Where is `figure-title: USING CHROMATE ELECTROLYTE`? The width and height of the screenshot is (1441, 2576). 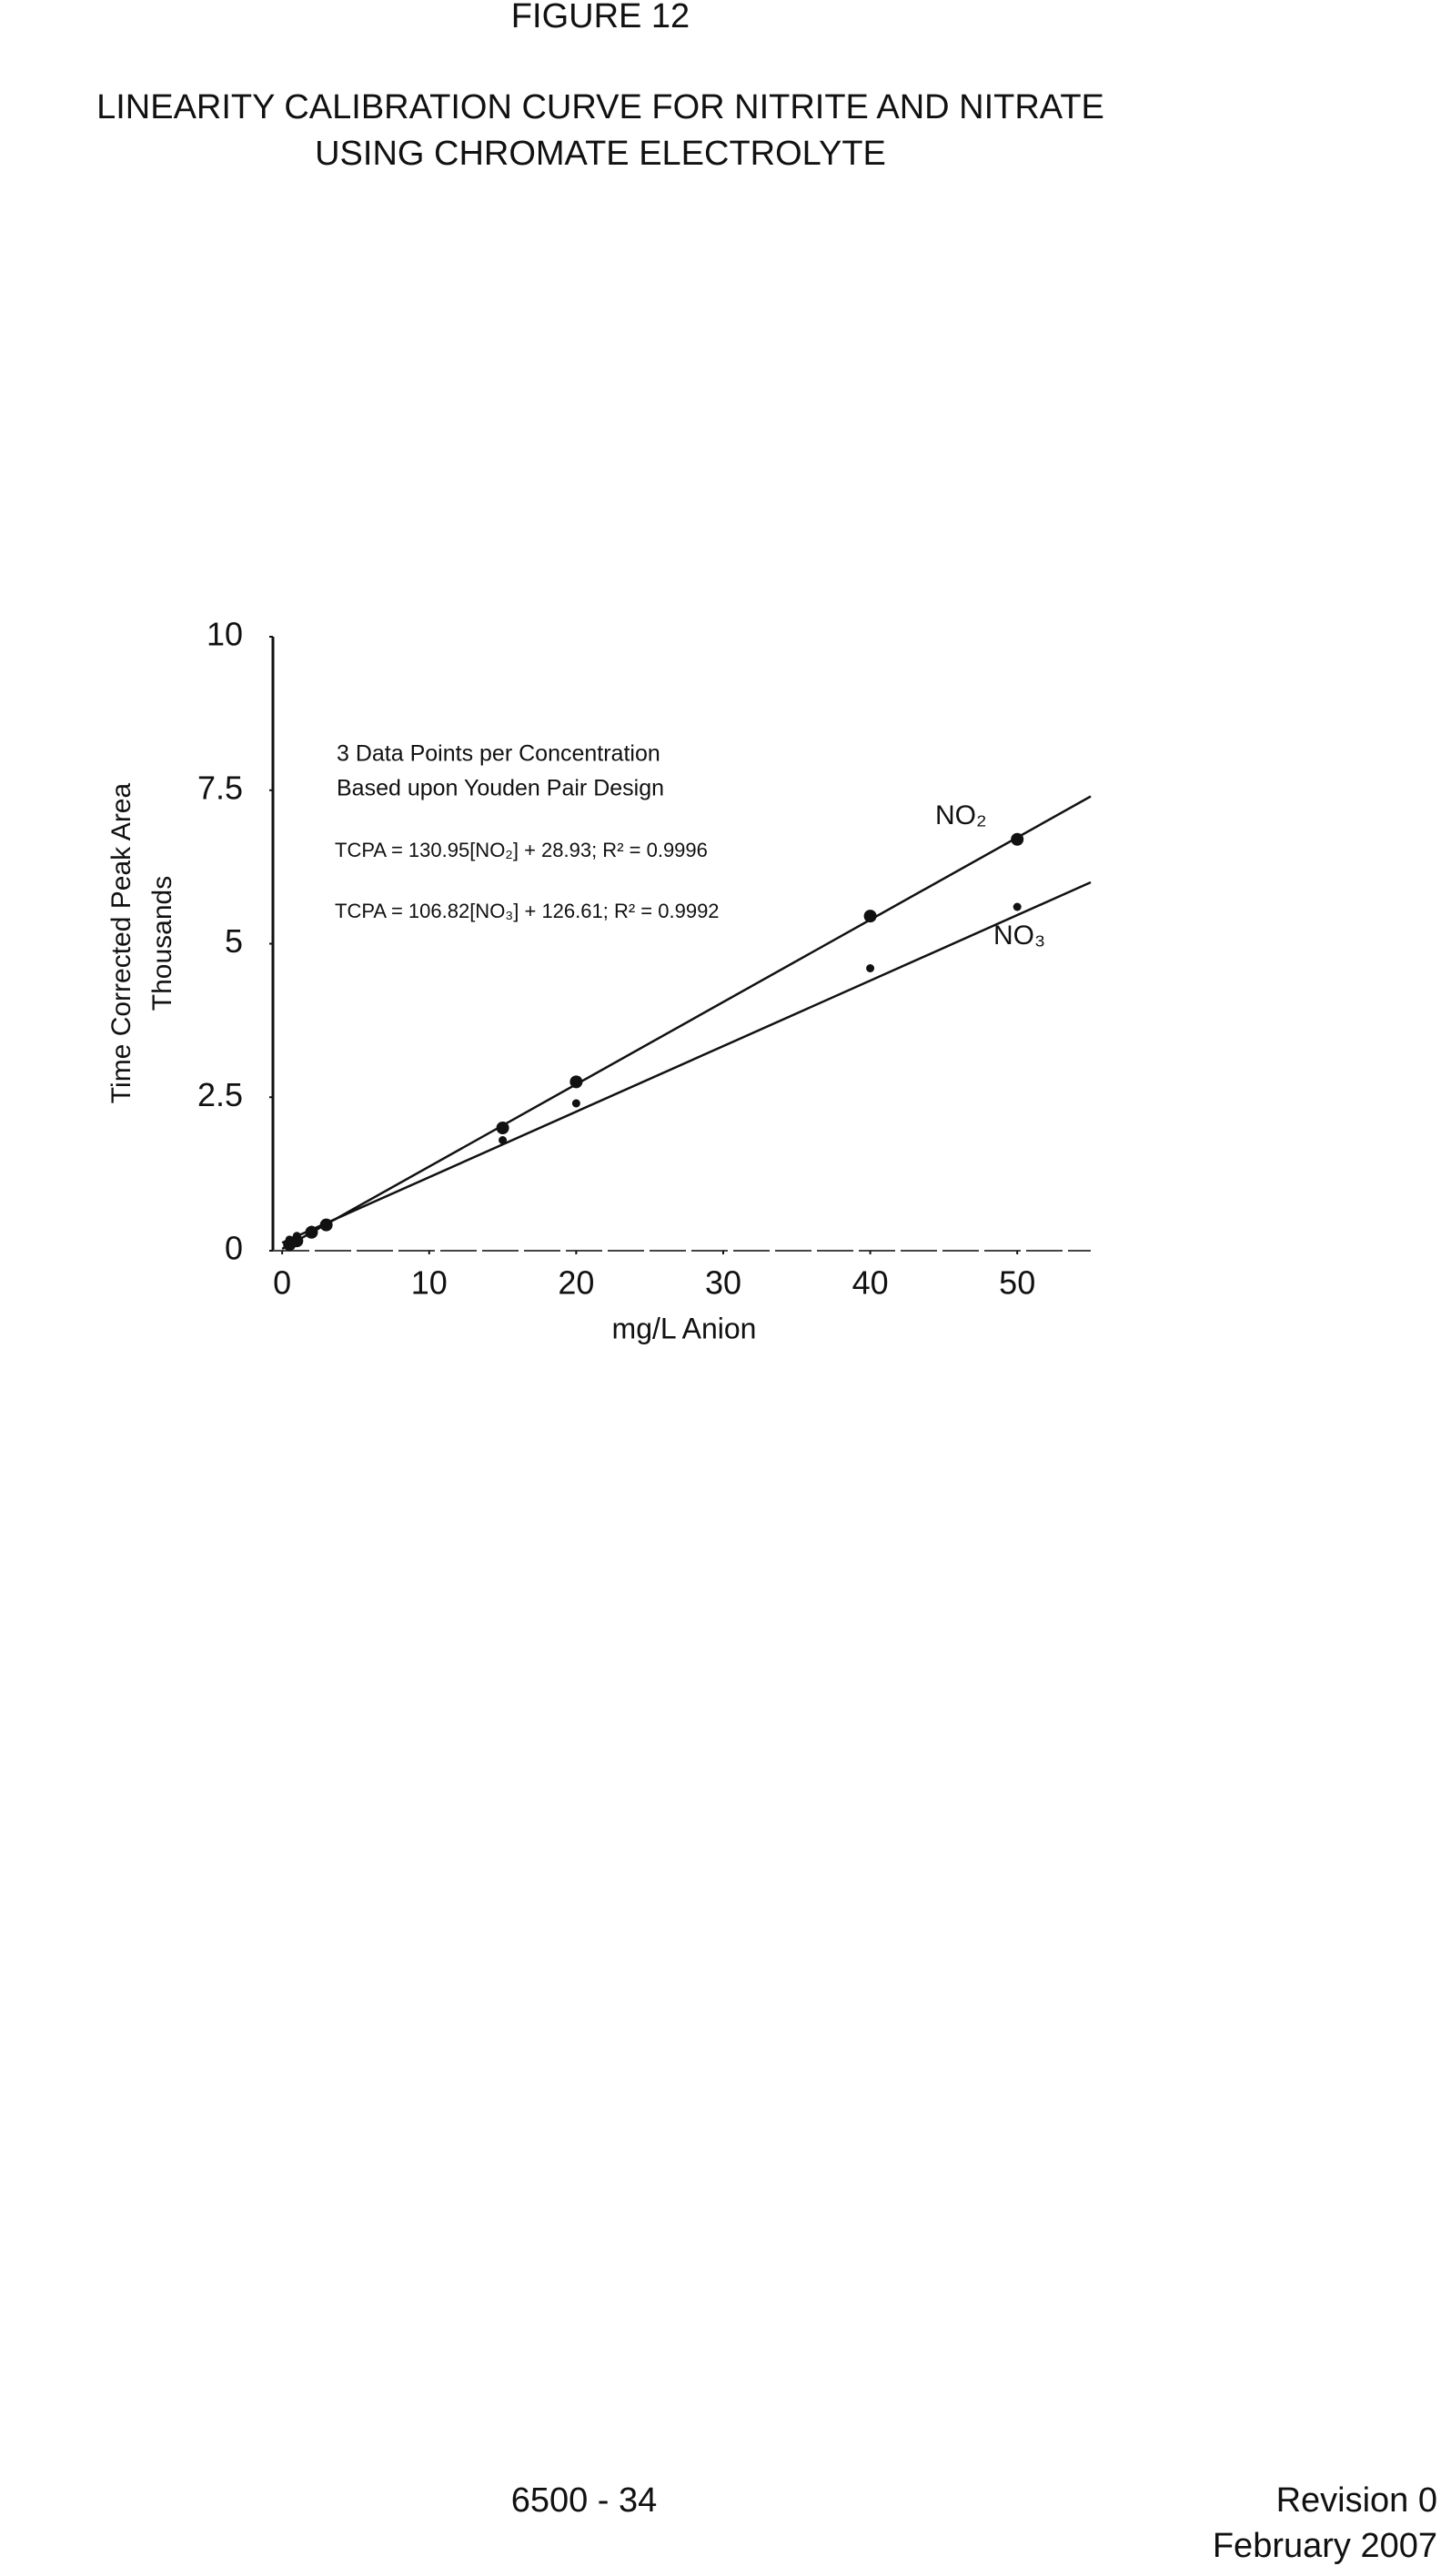 figure-title: USING CHROMATE ELECTROLYTE is located at coordinates (600, 154).